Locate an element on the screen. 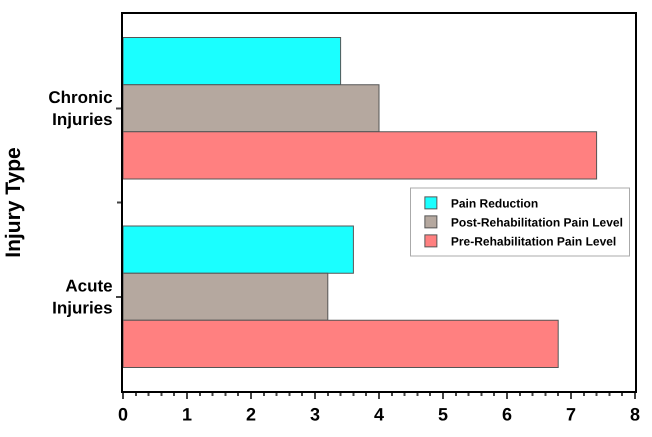  x-tick-label: 2 is located at coordinates (251, 414).